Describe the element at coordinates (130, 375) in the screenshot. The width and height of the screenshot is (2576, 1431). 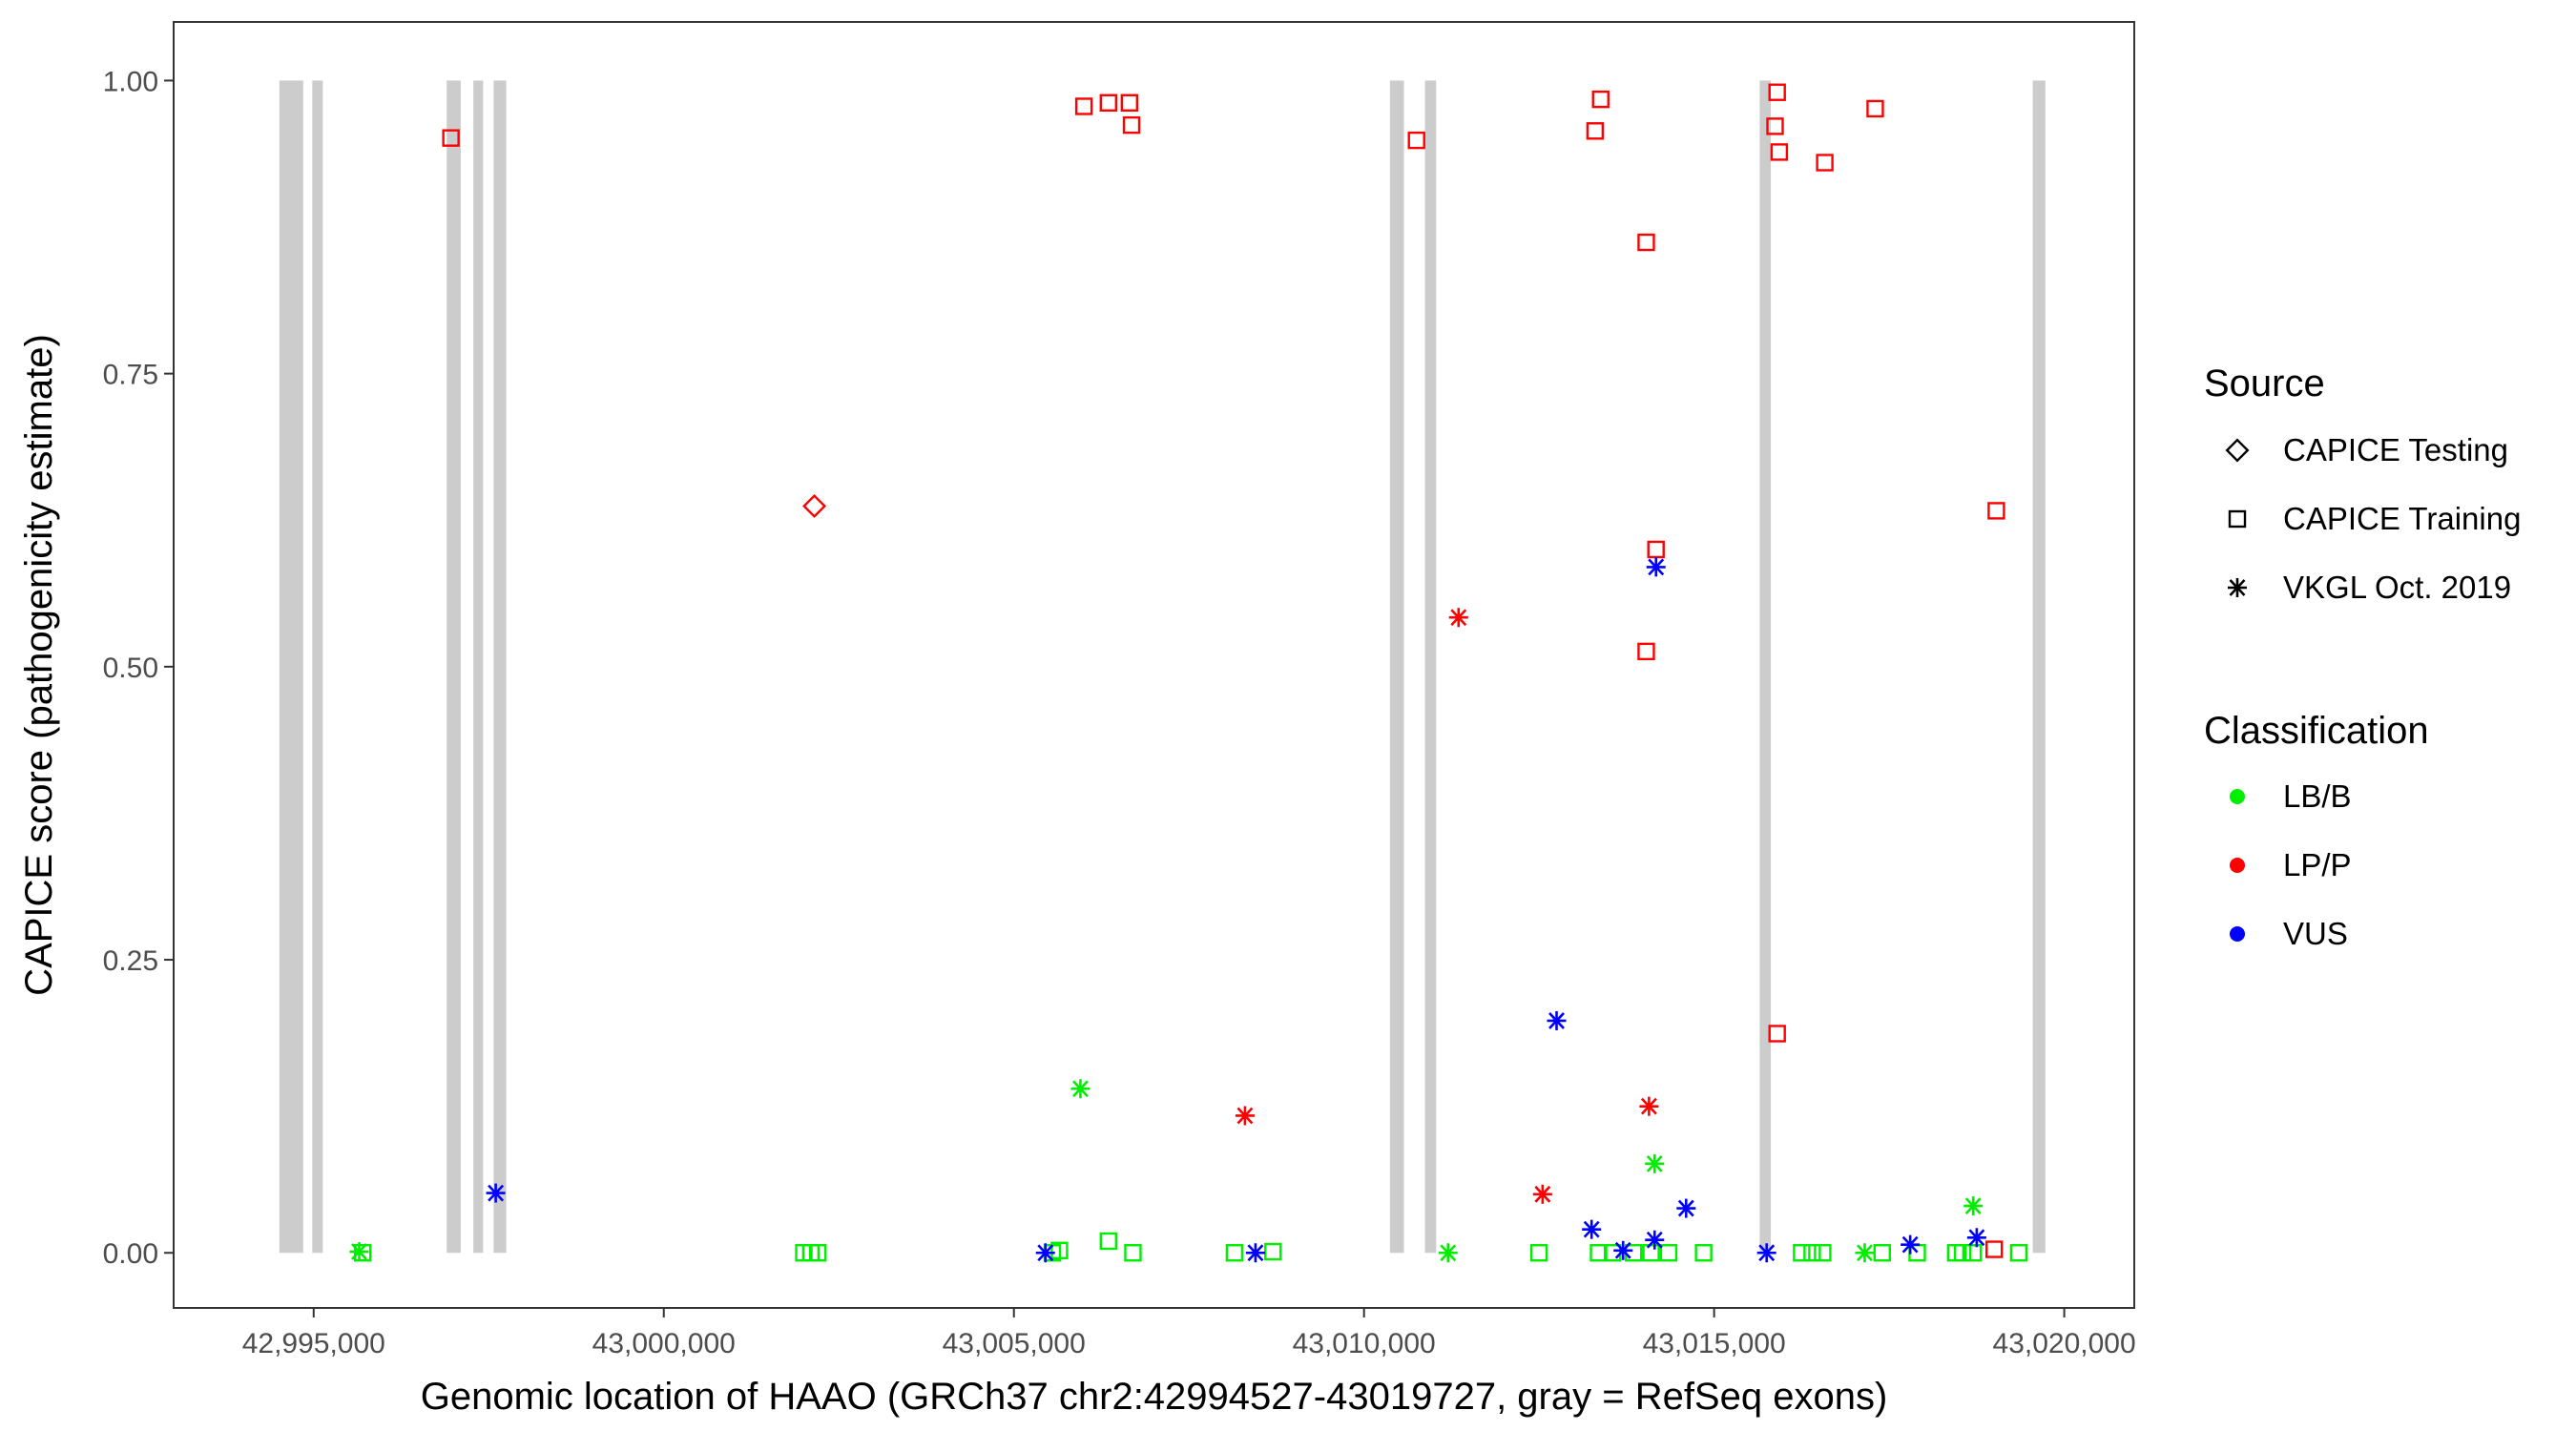
I see `y-tick-label-4: 0.75` at that location.